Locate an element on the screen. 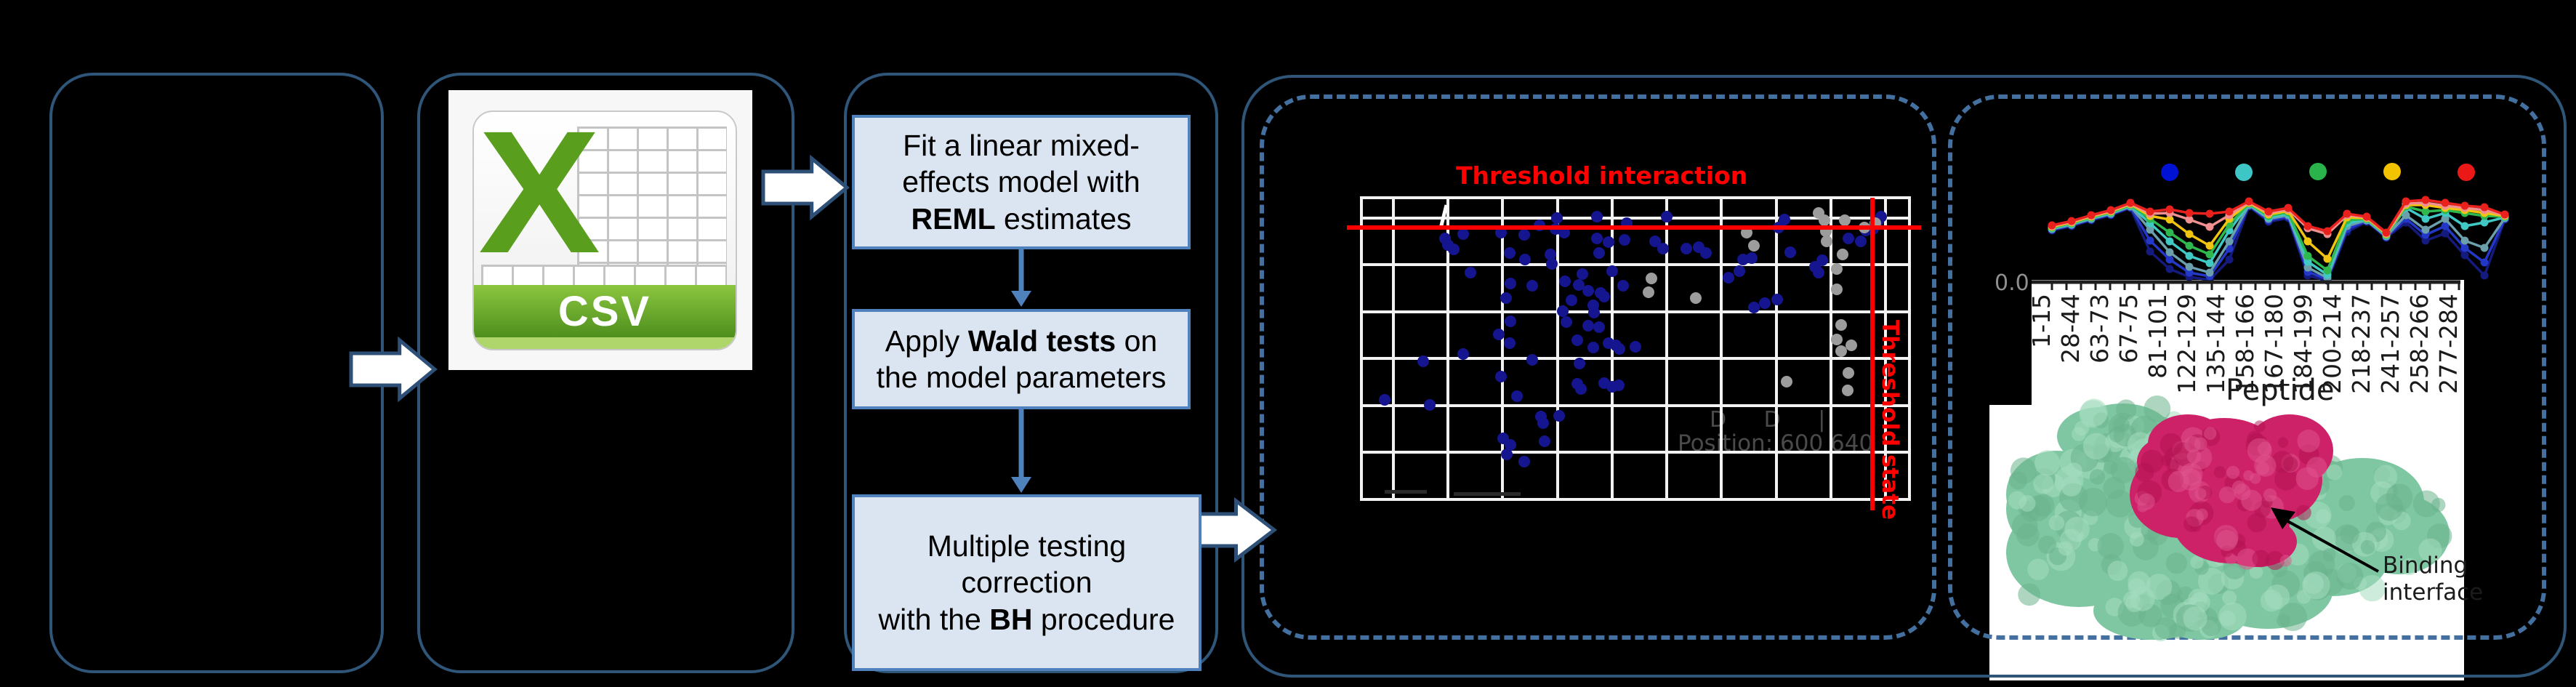 Image resolution: width=2576 pixels, height=687 pixels. legend-dot-state-yellow is located at coordinates (2392, 171).